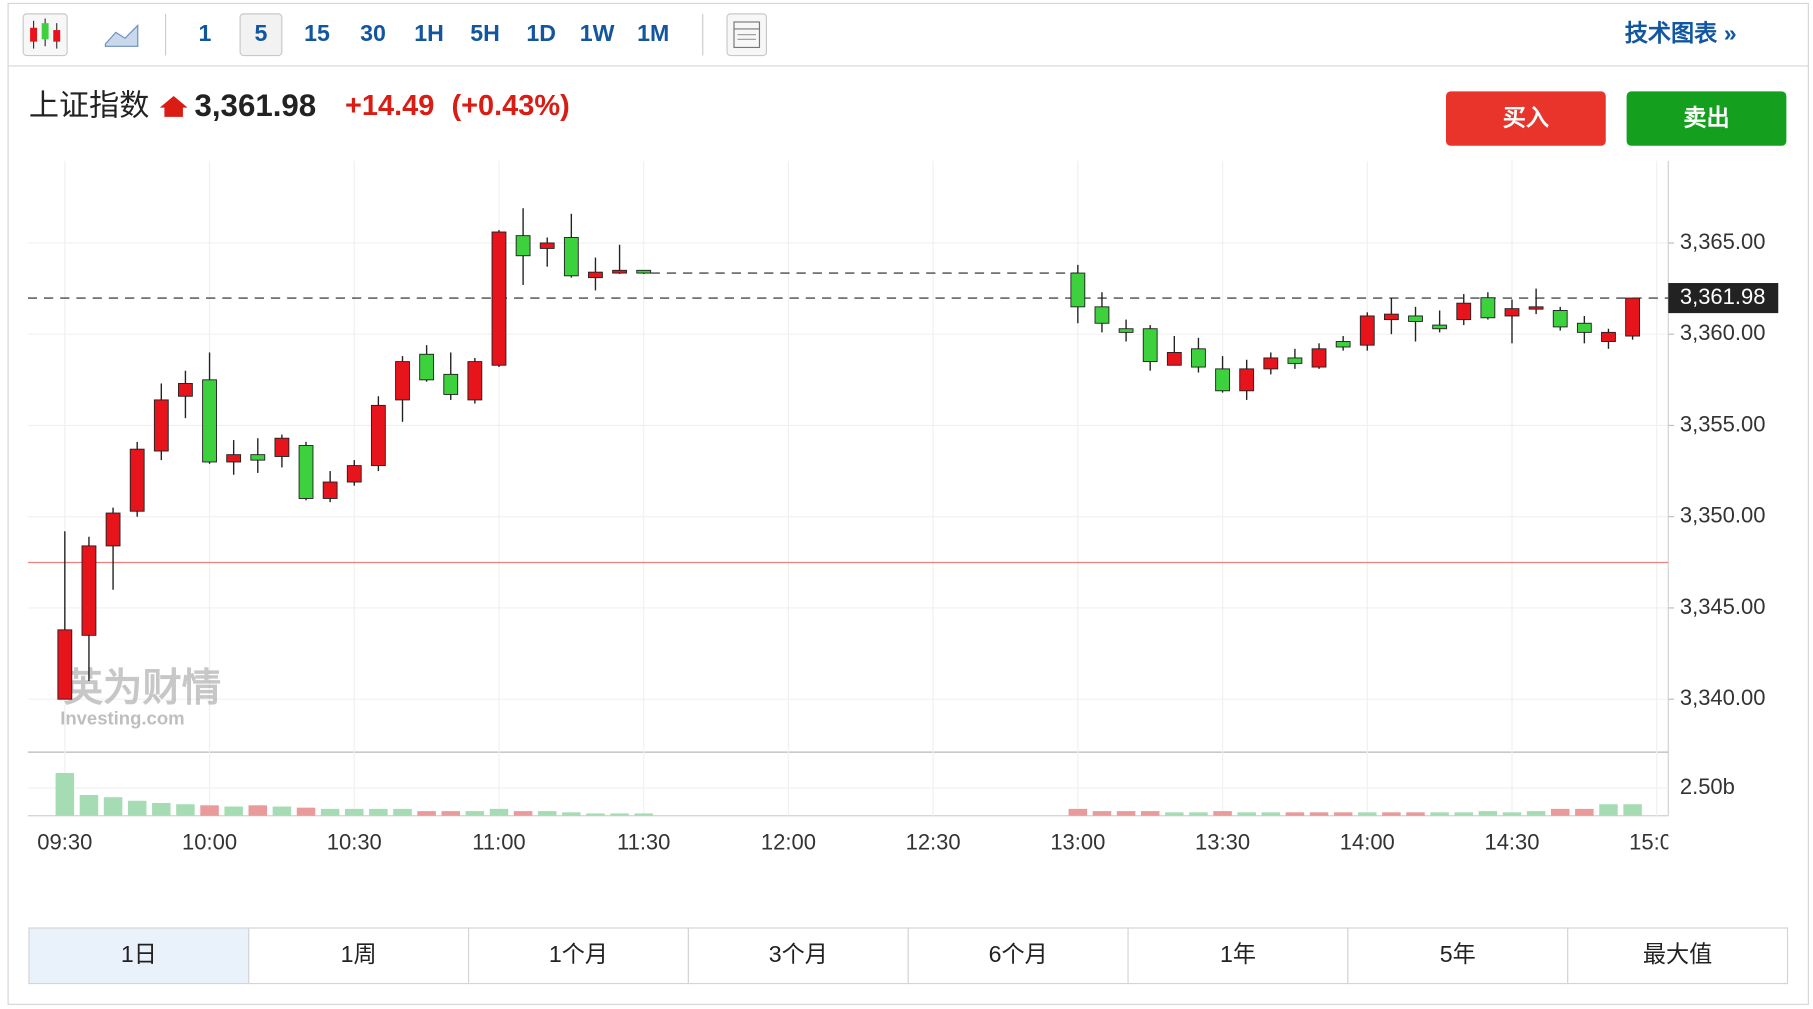 The width and height of the screenshot is (1813, 1009). Describe the element at coordinates (389, 106) in the screenshot. I see `change: +14.49` at that location.